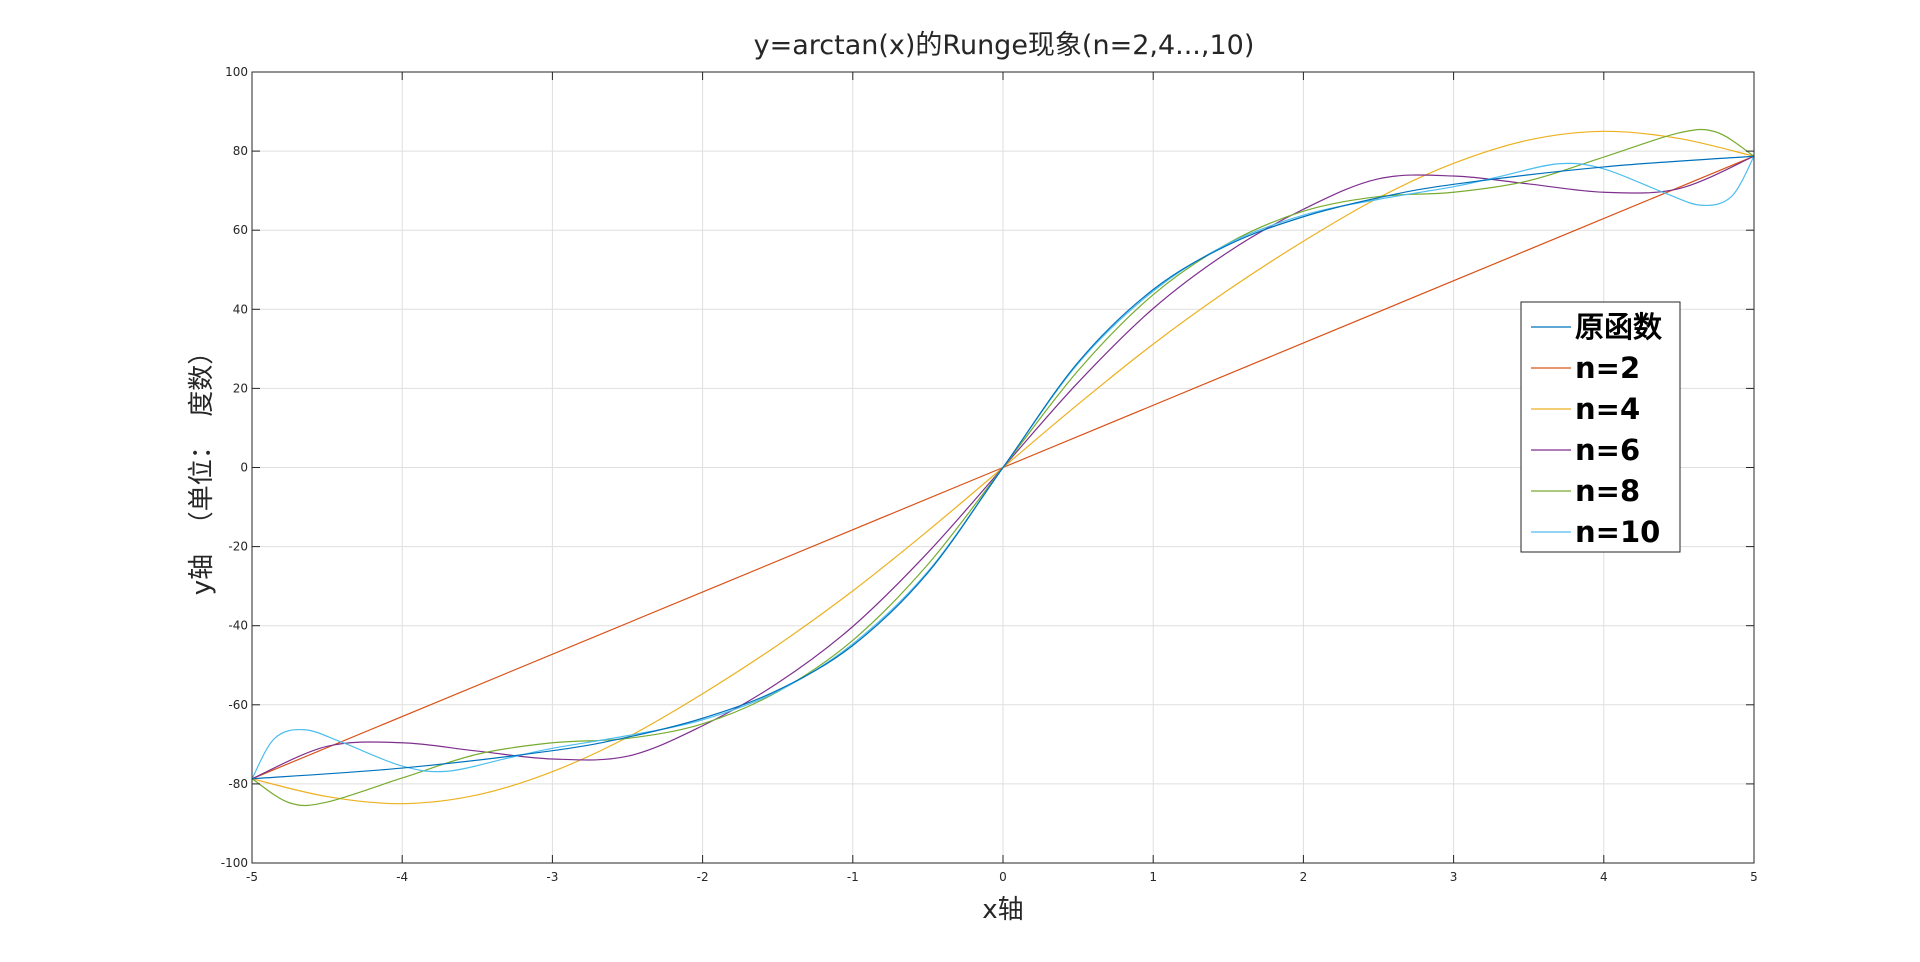  I want to click on legend-items: 原函数 n=2 n=4 n=6 n=8 n=10, so click(1597, 429).